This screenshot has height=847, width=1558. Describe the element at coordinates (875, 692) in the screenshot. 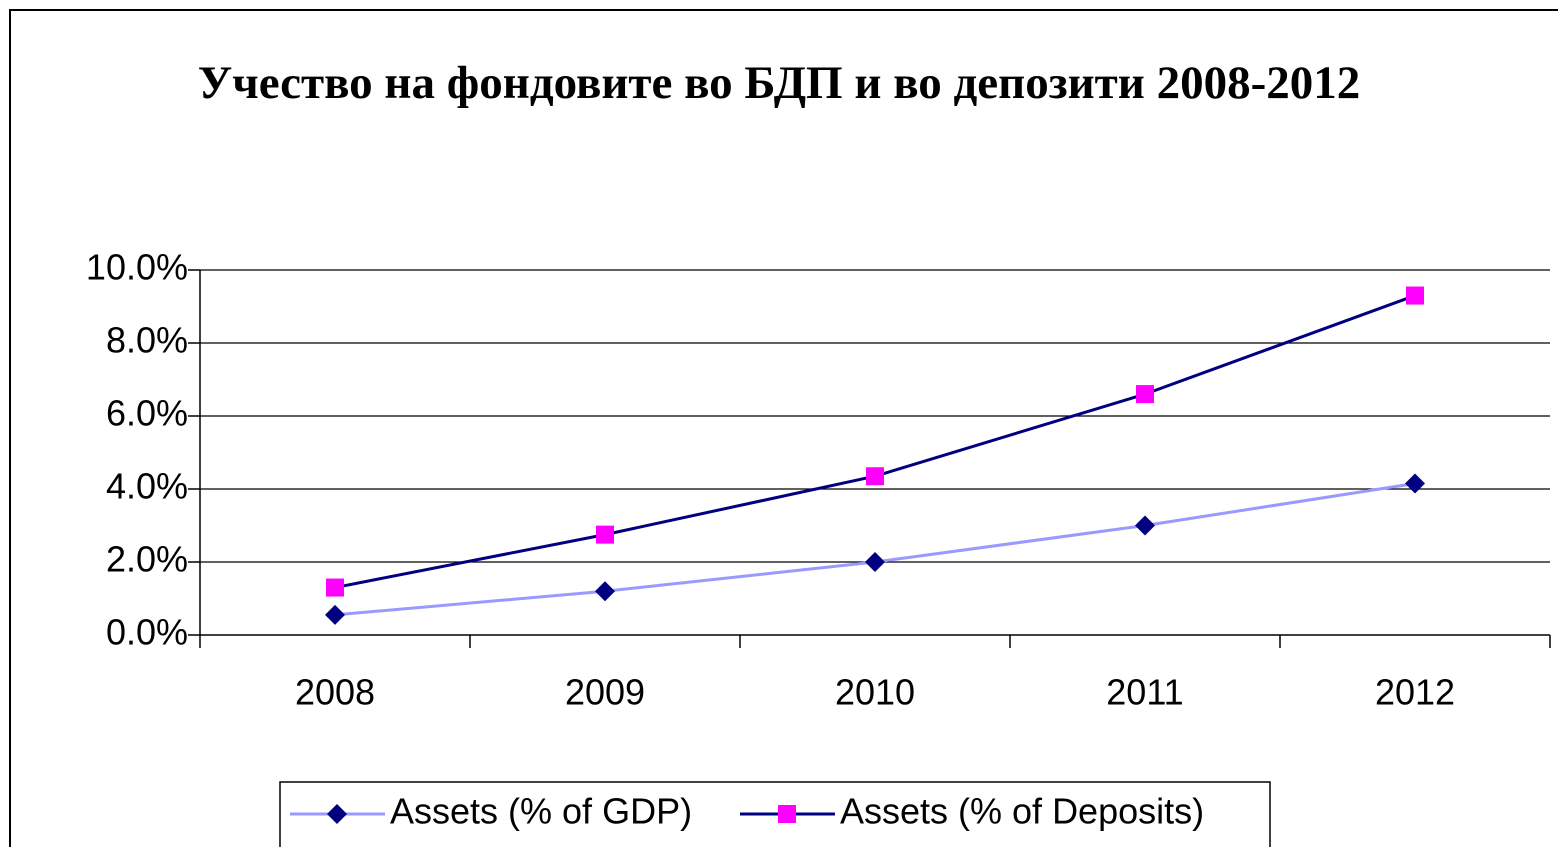

I see `x-tick-label: 2010` at that location.